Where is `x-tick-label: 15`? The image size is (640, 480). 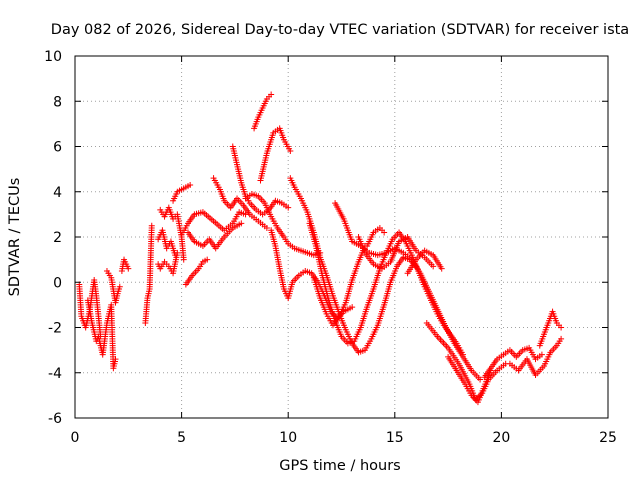
x-tick-label: 15 is located at coordinates (395, 438).